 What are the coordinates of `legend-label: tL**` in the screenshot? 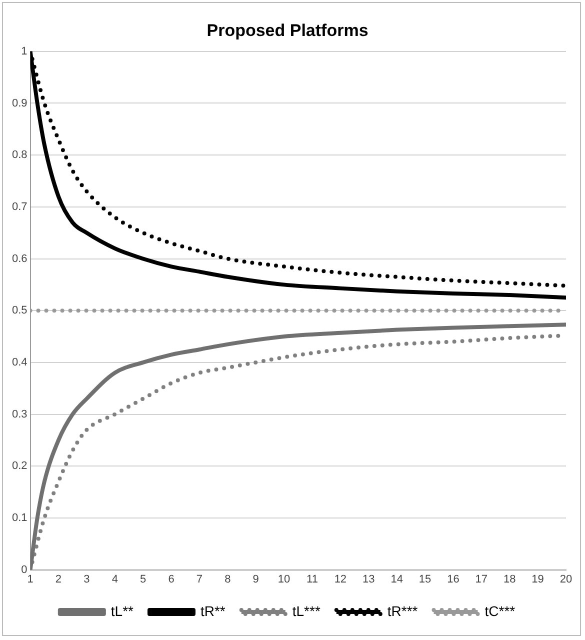 It's located at (122, 610).